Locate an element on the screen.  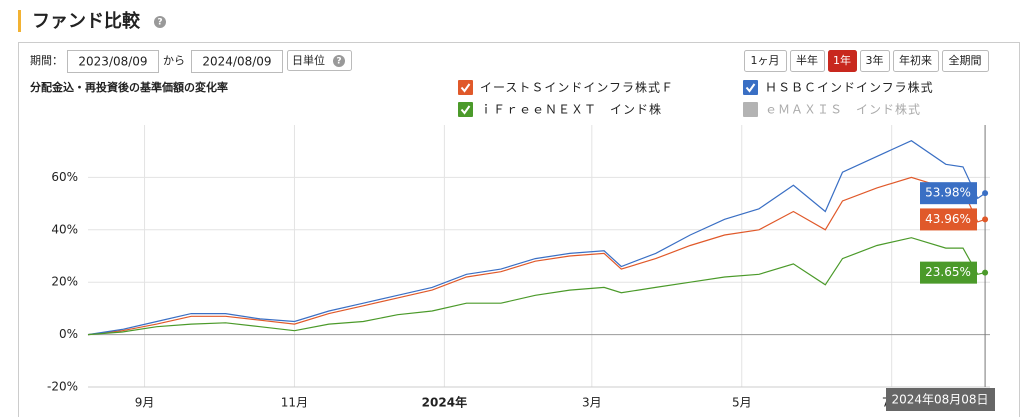
between-label: から is located at coordinates (174, 60).